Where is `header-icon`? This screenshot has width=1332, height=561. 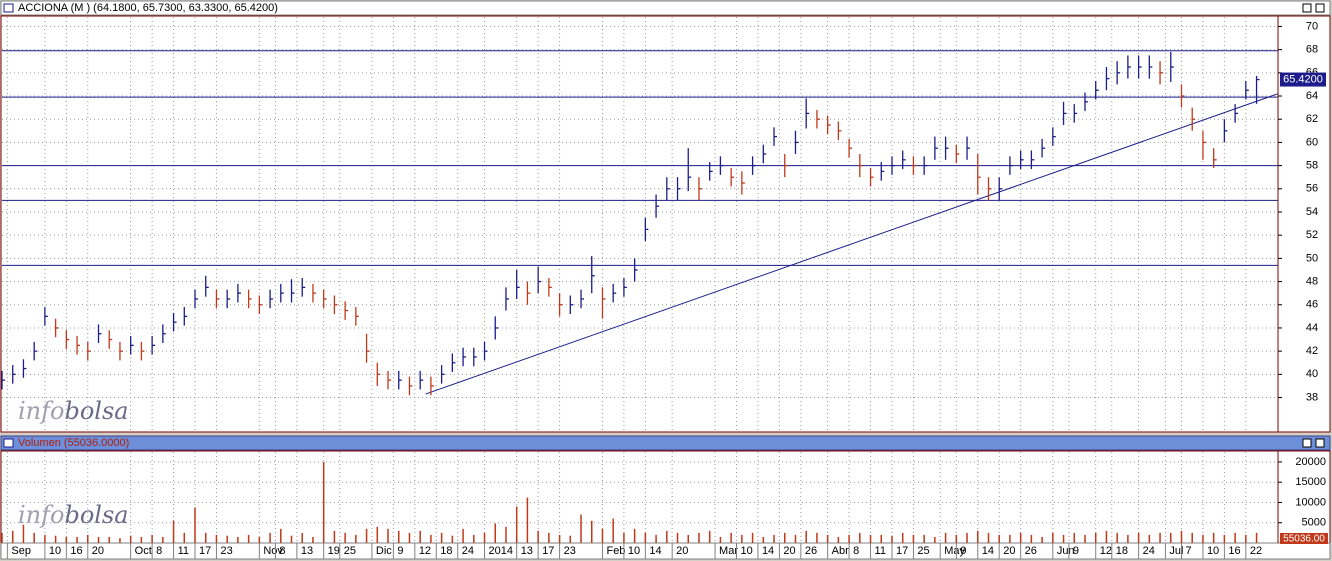
header-icon is located at coordinates (8, 8).